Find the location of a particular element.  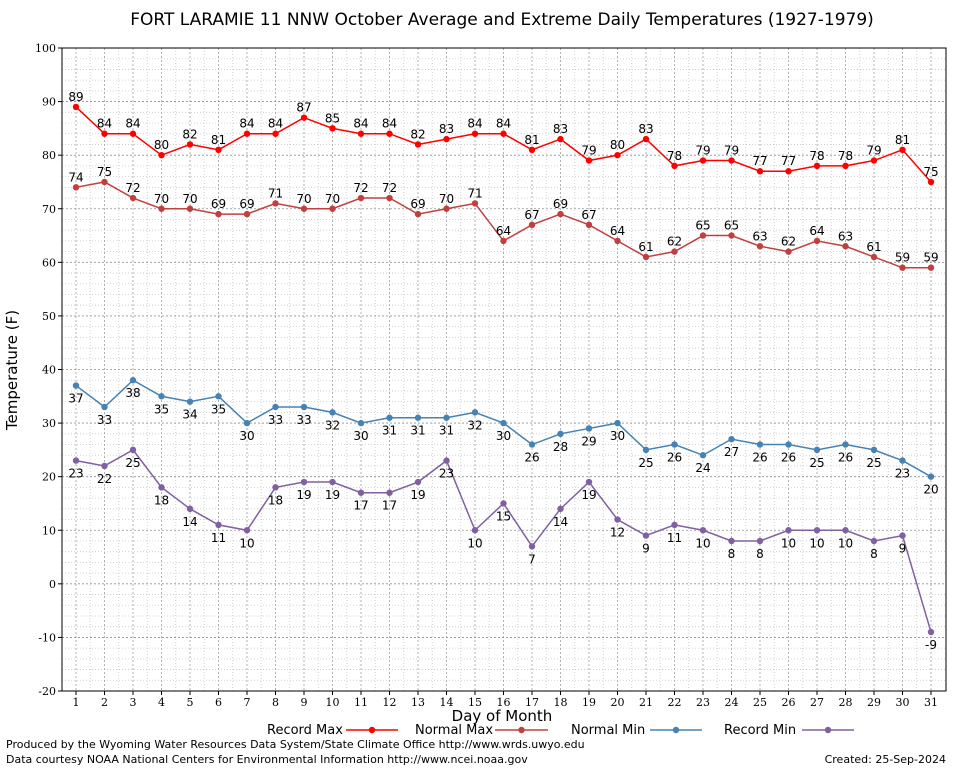

y-tick-label: 40 is located at coordinates (49, 370).